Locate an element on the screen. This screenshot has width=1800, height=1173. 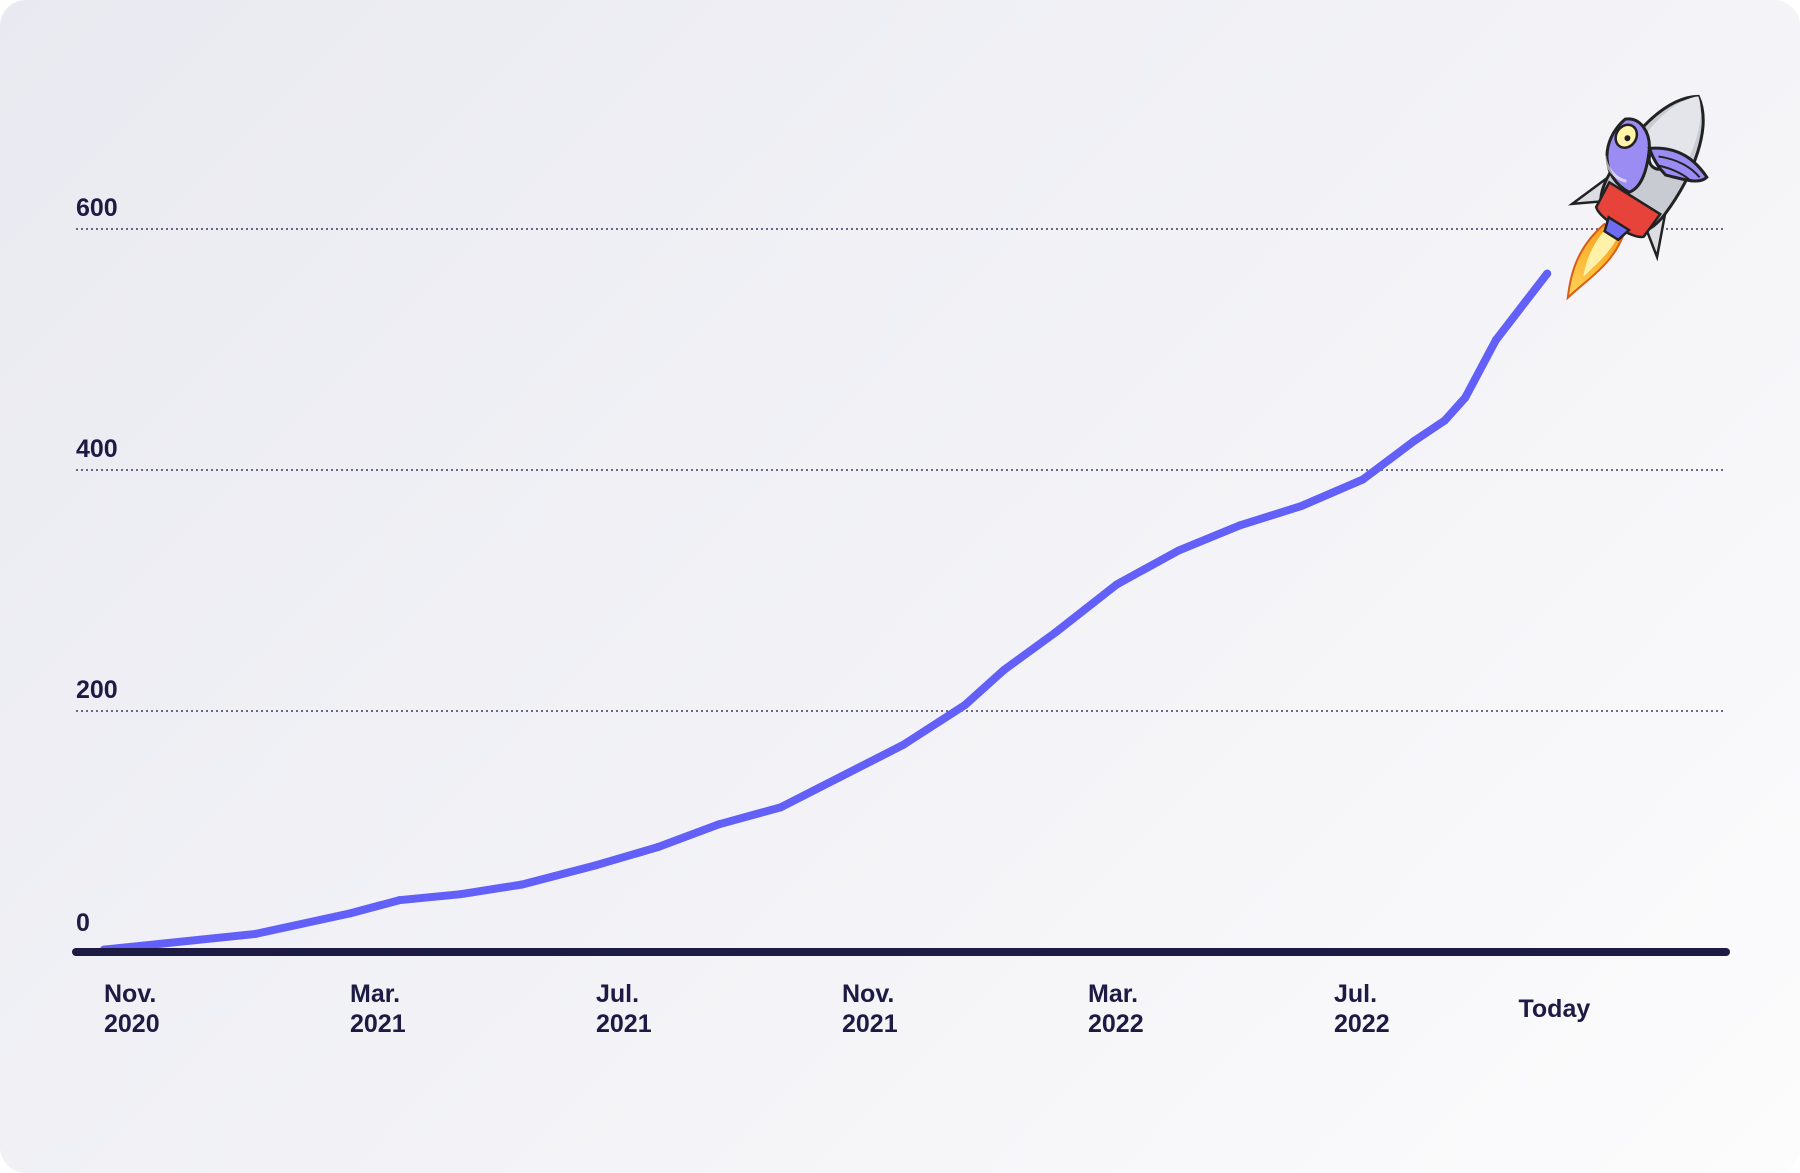
y-tick-label: 600 is located at coordinates (97, 208).